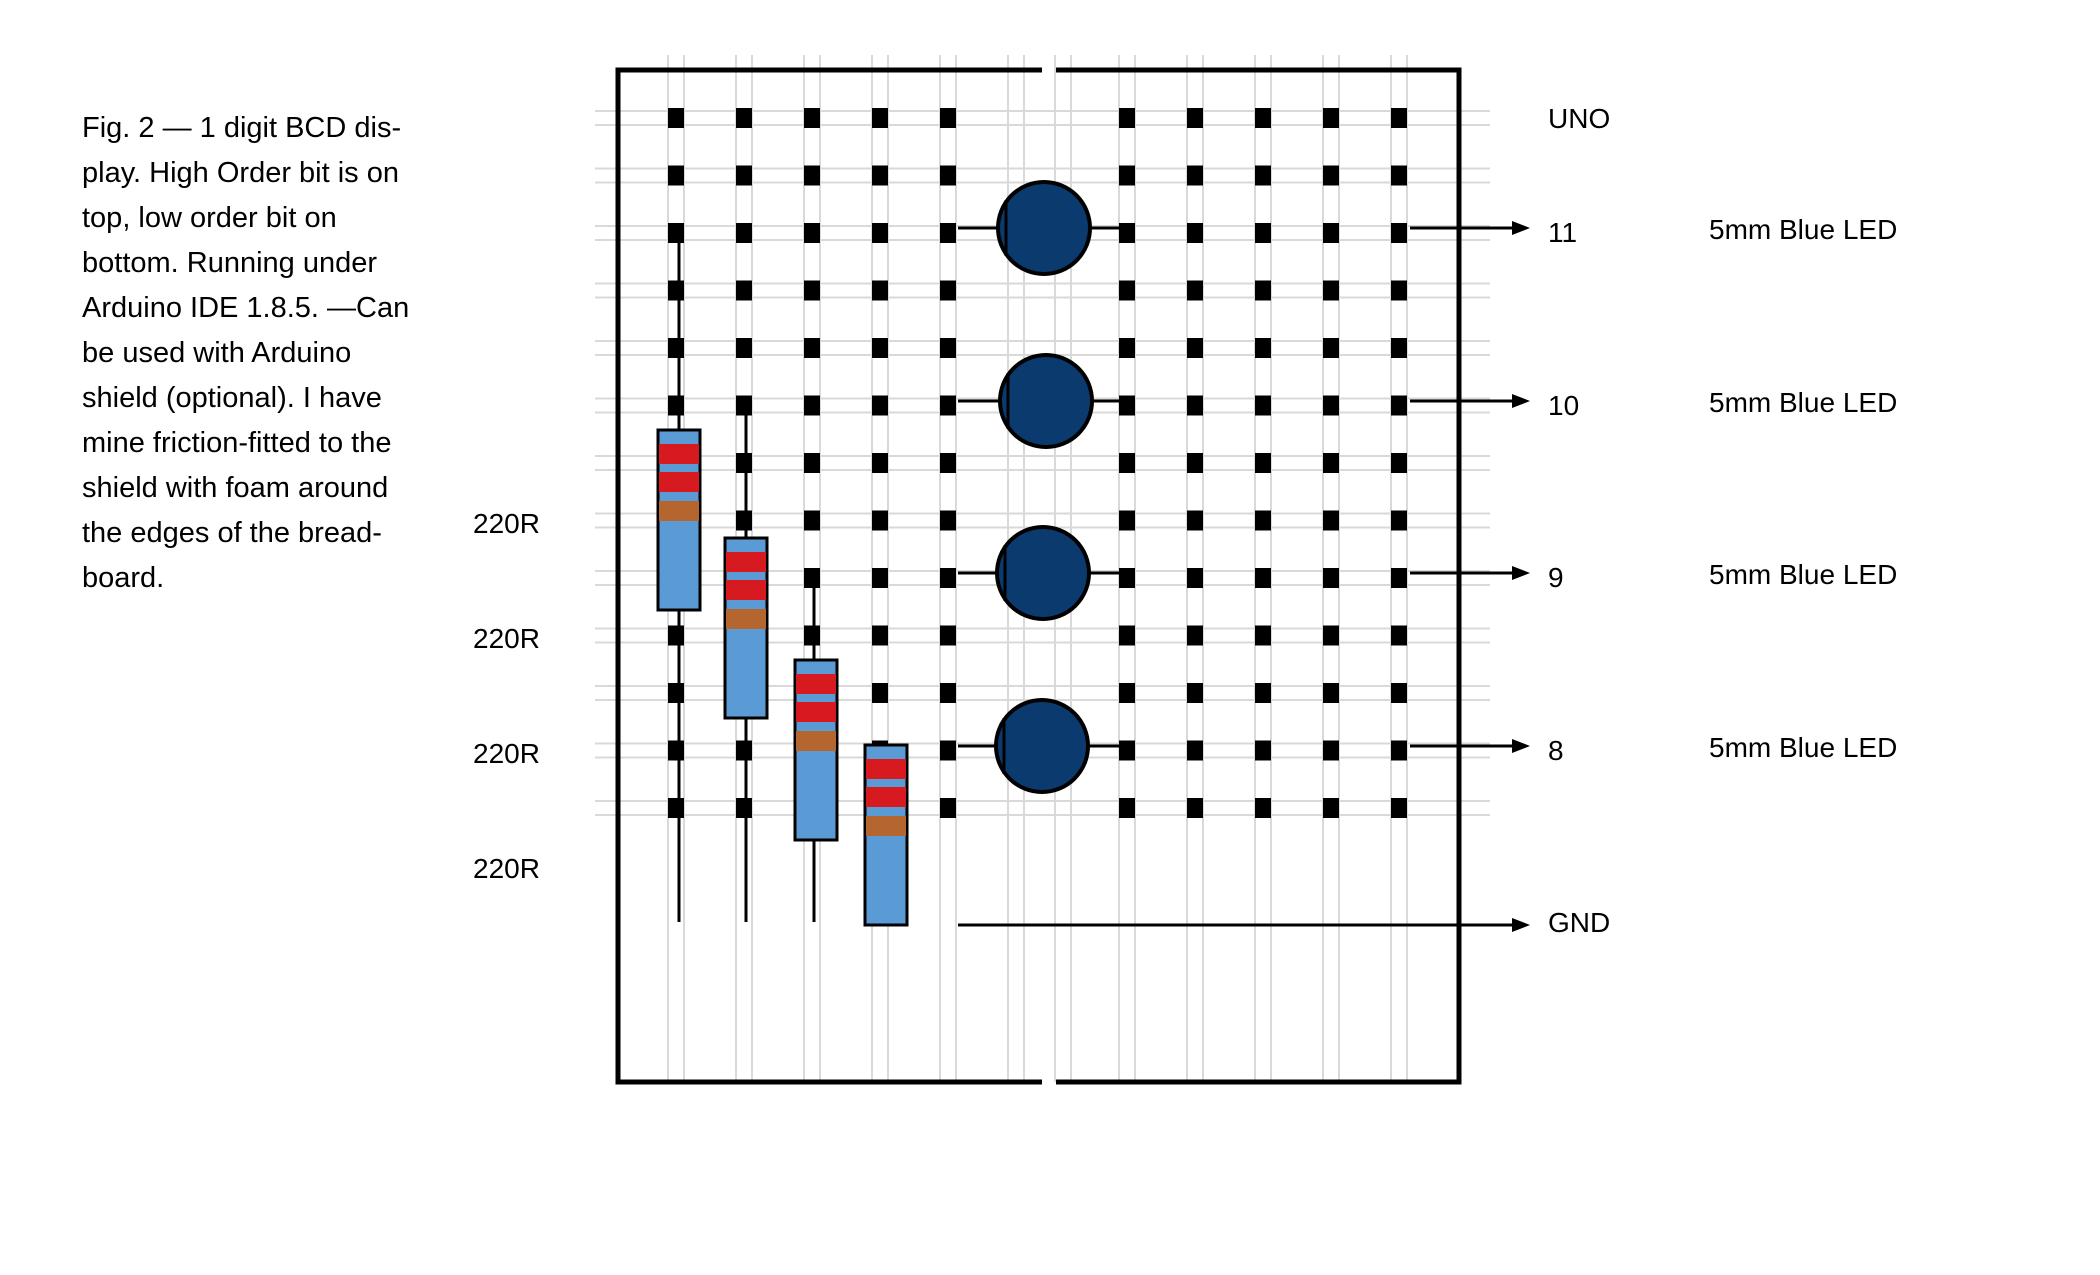 Image resolution: width=2100 pixels, height=1275 pixels. What do you see at coordinates (1556, 577) in the screenshot?
I see `pin-label: 9` at bounding box center [1556, 577].